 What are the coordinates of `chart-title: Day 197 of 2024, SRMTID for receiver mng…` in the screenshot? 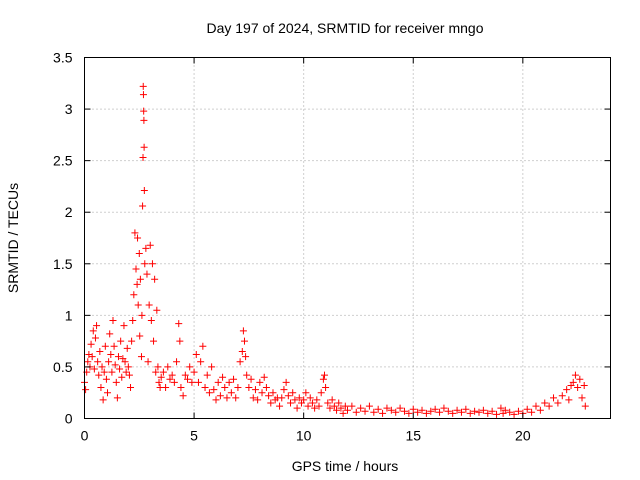 It's located at (344, 28).